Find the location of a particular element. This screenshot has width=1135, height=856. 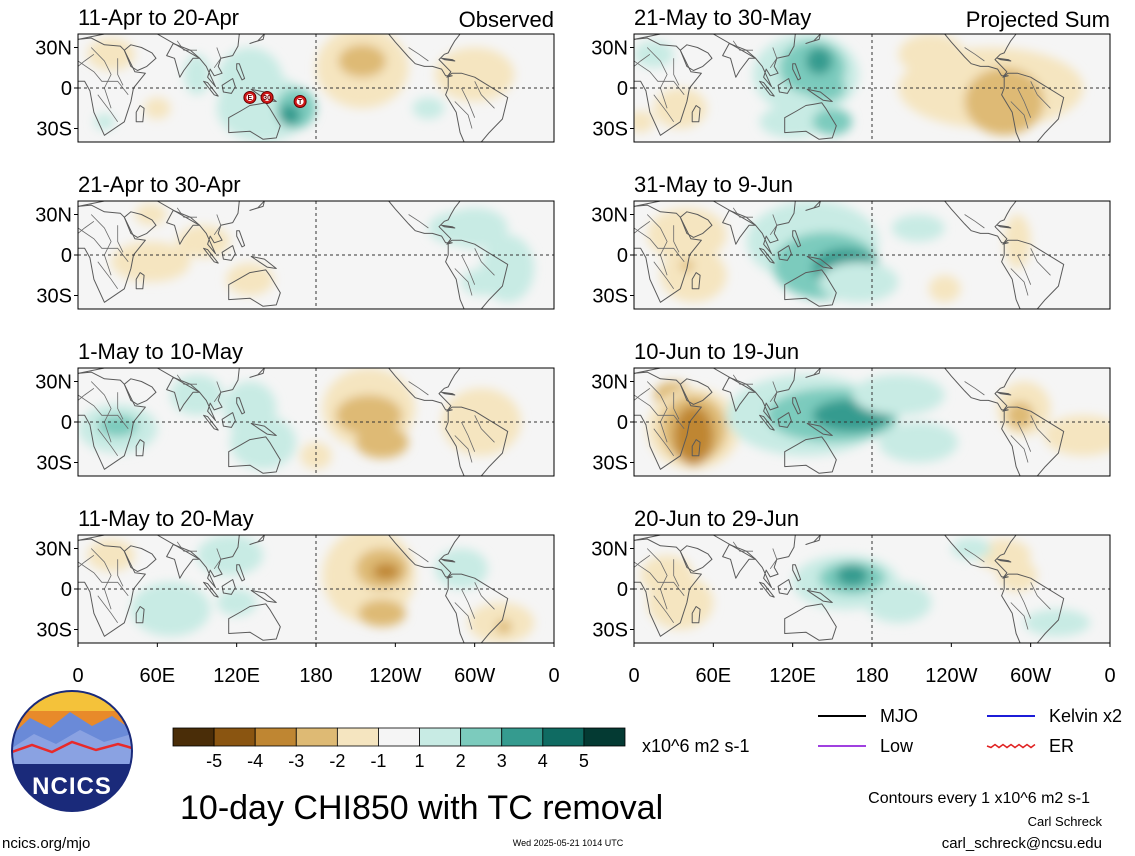

panel-date-range: 11-May to 20-May is located at coordinates (166, 518).